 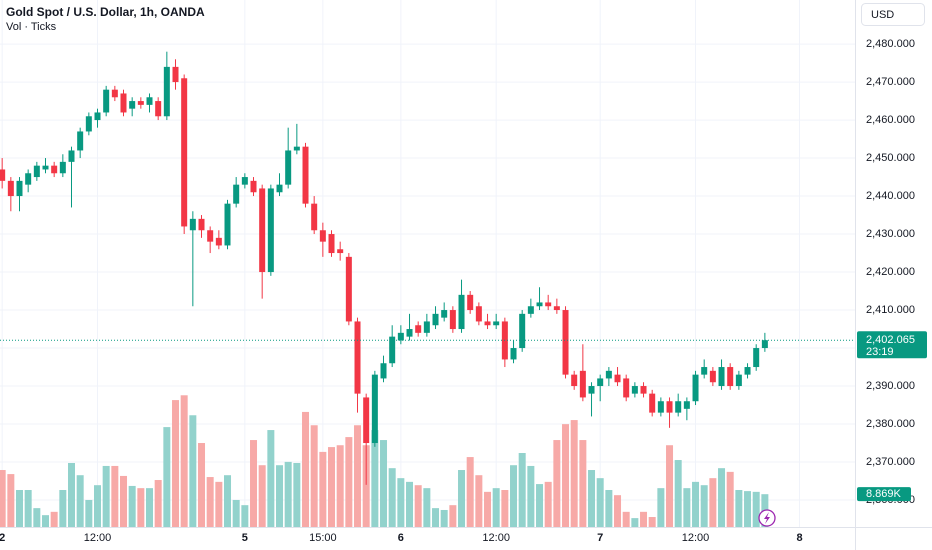 What do you see at coordinates (882, 15) in the screenshot?
I see `currency-label: USD` at bounding box center [882, 15].